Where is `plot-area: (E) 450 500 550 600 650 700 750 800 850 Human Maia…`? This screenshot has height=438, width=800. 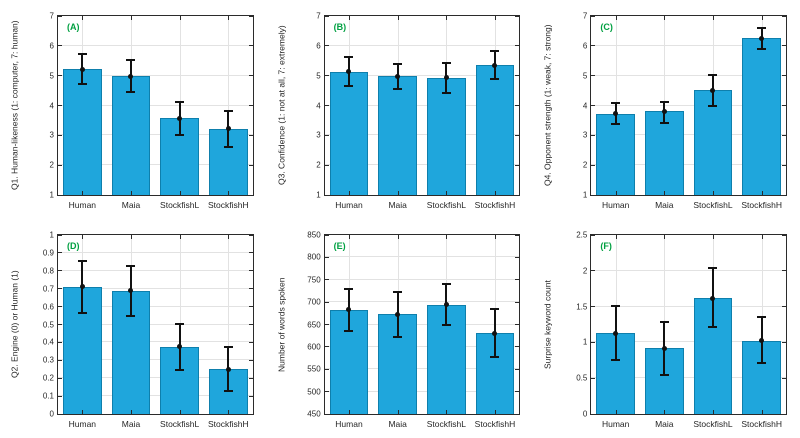 plot-area: (E) 450 500 550 600 650 700 750 800 850 Human Maia… is located at coordinates (414, 330).